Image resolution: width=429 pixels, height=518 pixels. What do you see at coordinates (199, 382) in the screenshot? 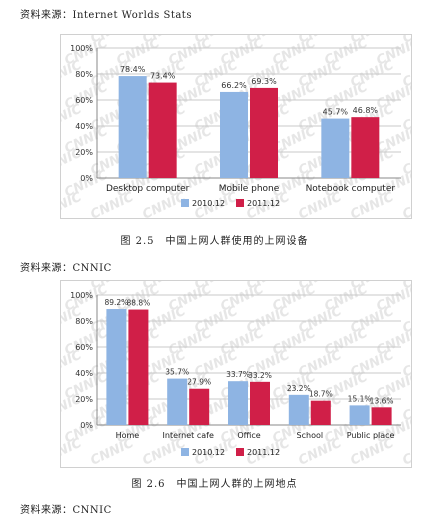
I see `data-label: 27.9%` at bounding box center [199, 382].